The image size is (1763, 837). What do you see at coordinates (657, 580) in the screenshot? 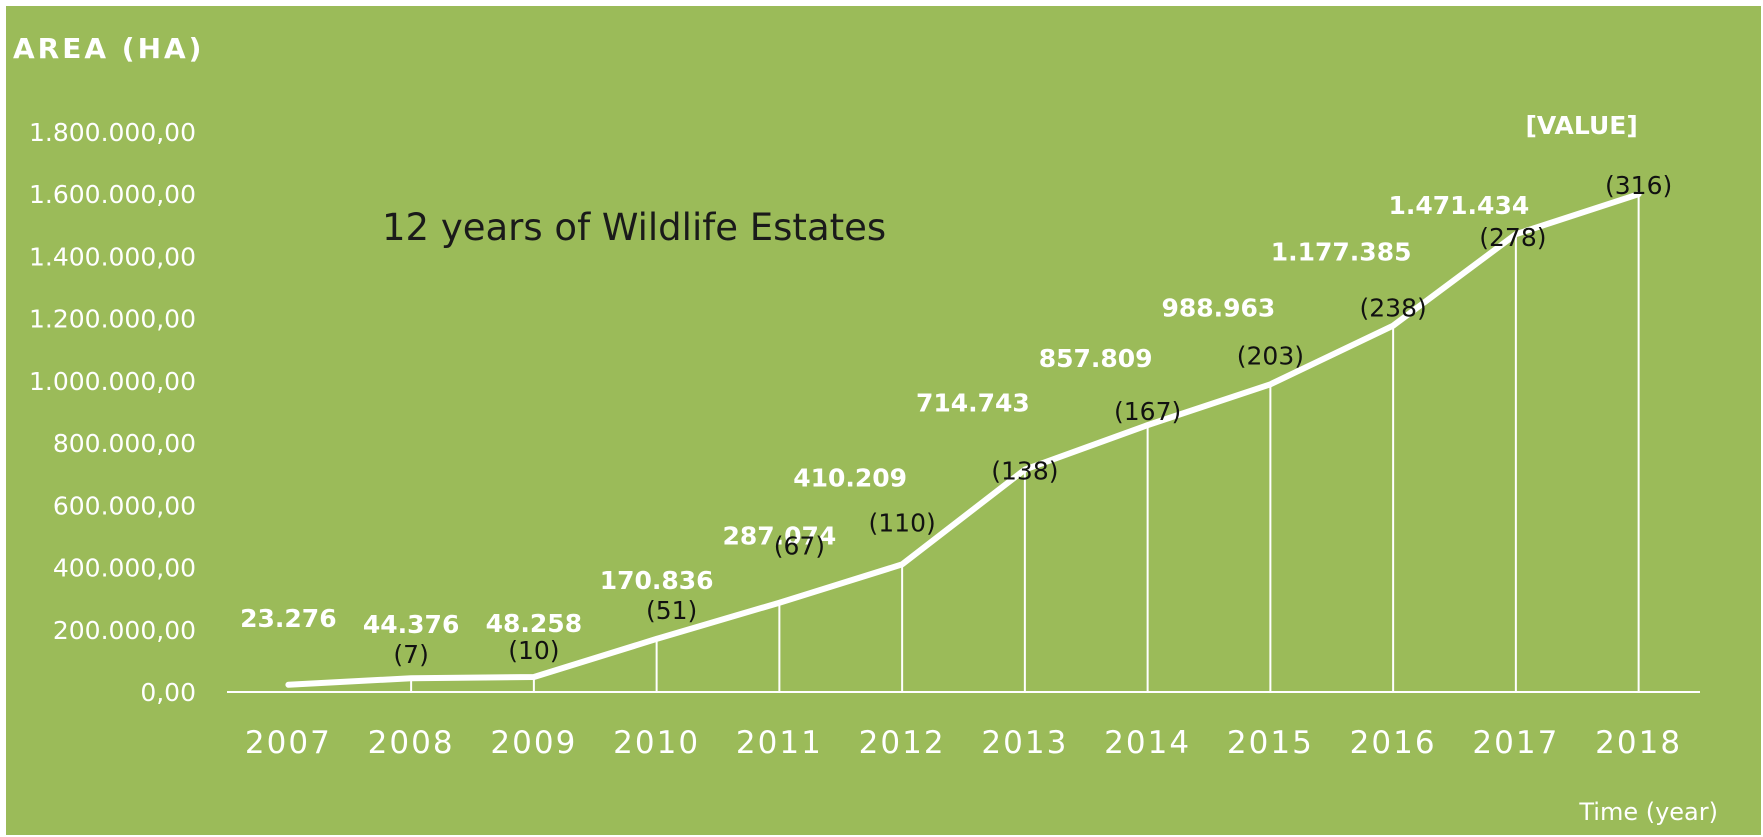
I see `data-label-area: 170.836` at bounding box center [657, 580].